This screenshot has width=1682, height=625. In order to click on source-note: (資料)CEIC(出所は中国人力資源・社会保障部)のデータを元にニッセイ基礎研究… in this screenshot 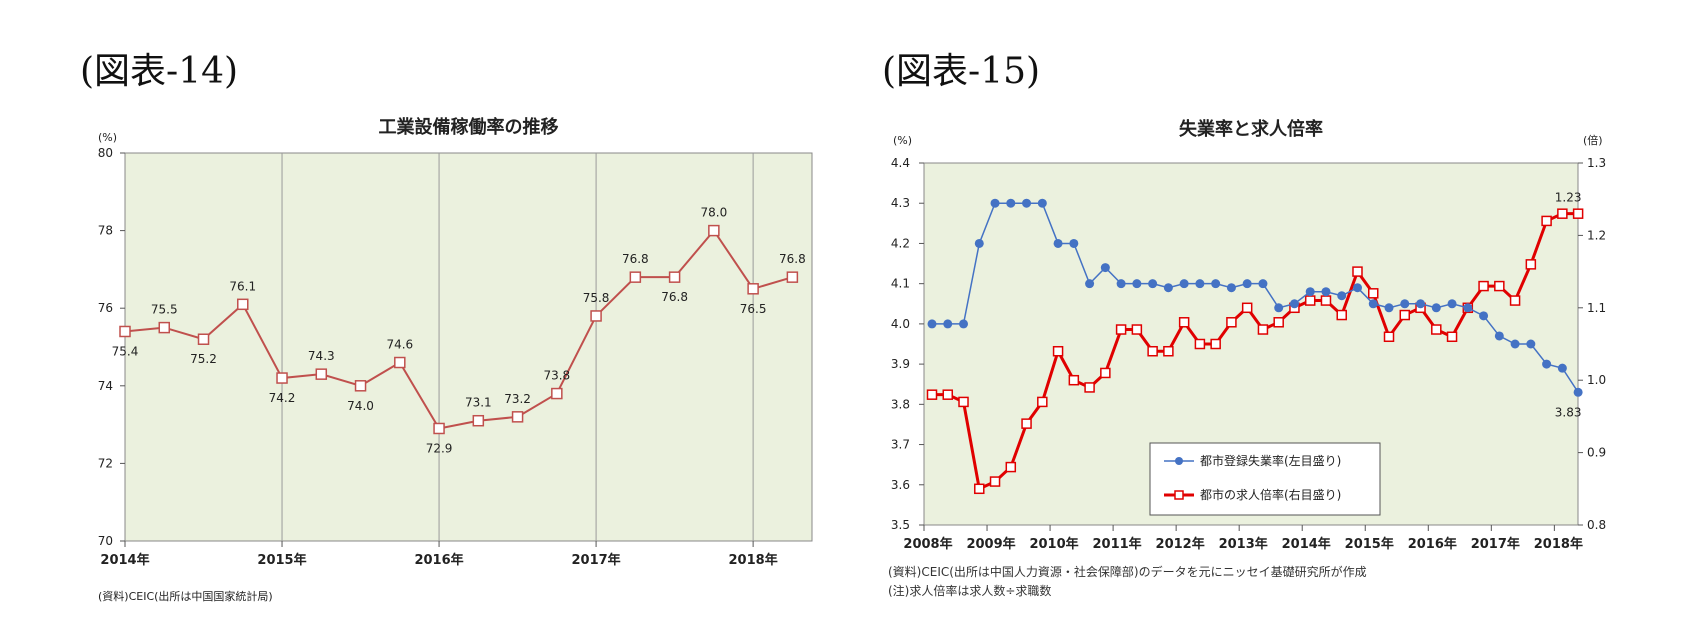, I will do `click(1127, 571)`.